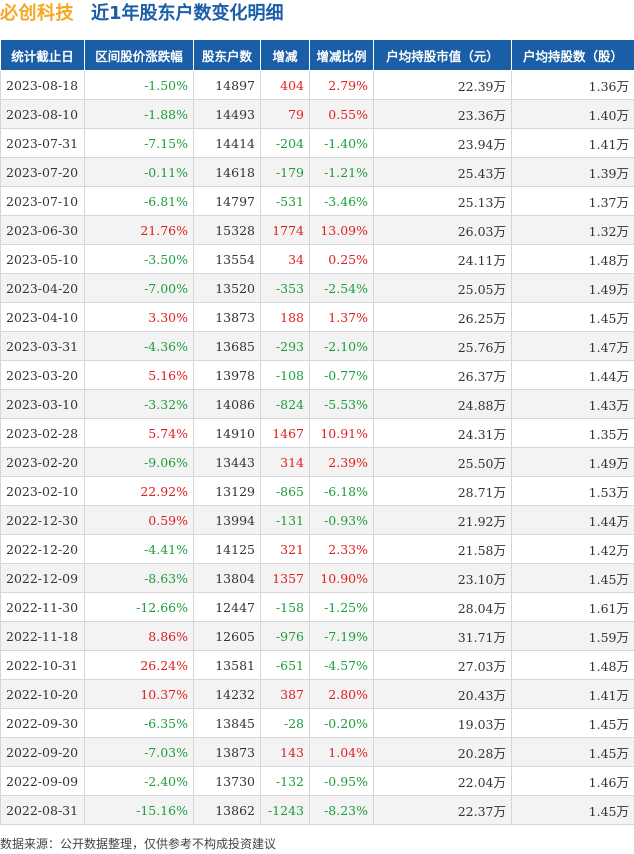  What do you see at coordinates (285, 346) in the screenshot?
I see `cell-change: -293` at bounding box center [285, 346].